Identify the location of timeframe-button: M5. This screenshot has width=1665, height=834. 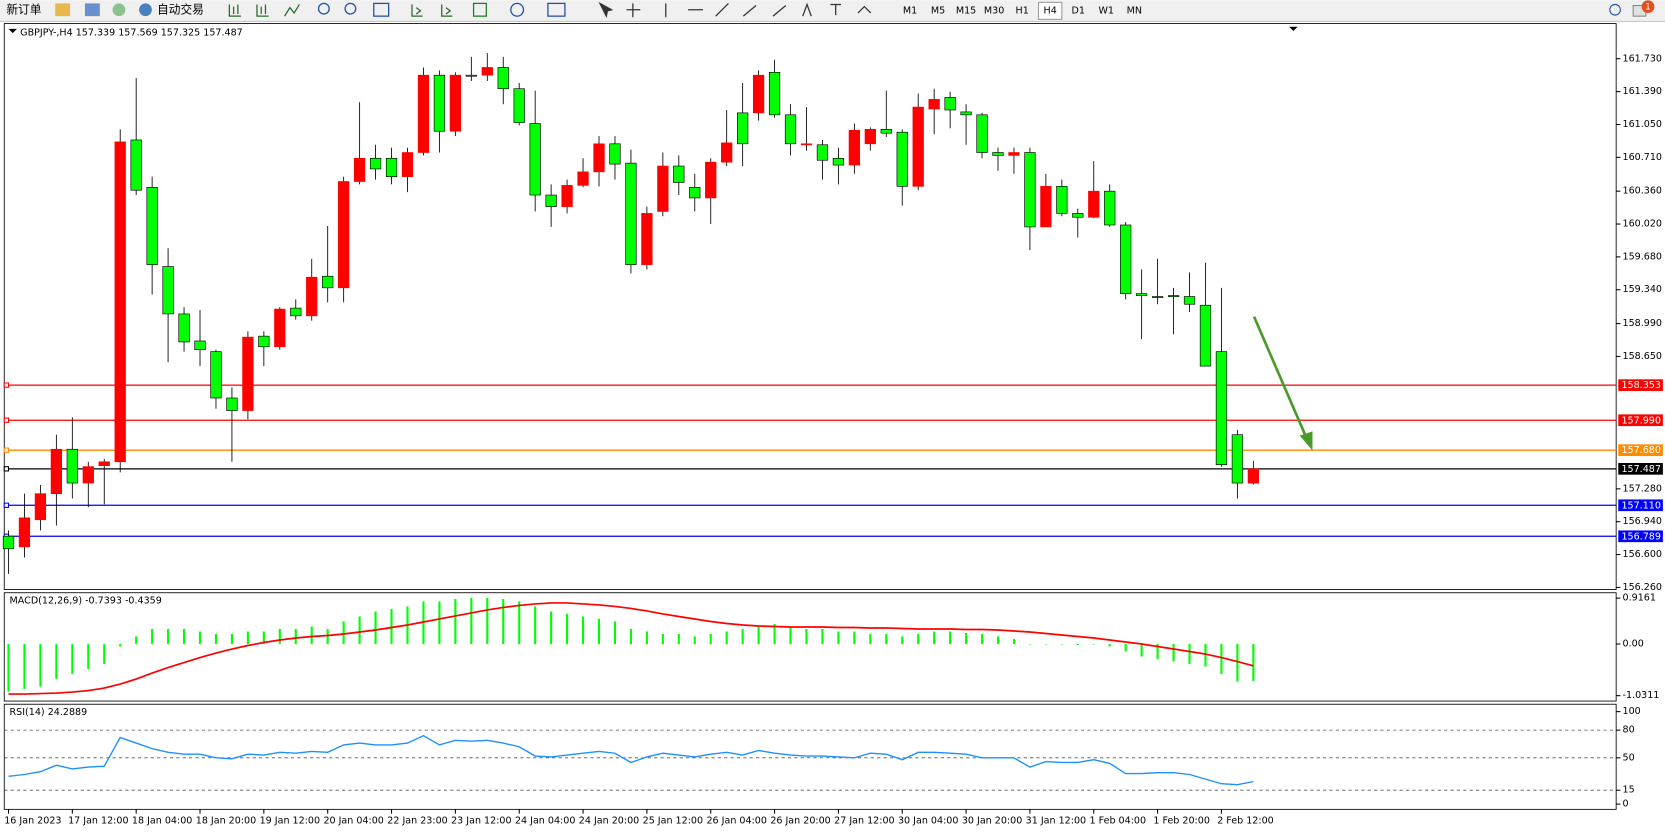
(938, 10).